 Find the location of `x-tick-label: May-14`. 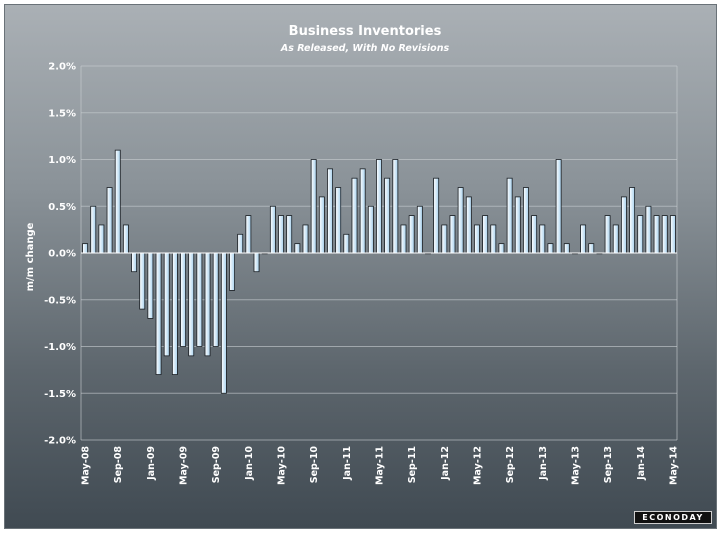

x-tick-label: May-14 is located at coordinates (673, 465).